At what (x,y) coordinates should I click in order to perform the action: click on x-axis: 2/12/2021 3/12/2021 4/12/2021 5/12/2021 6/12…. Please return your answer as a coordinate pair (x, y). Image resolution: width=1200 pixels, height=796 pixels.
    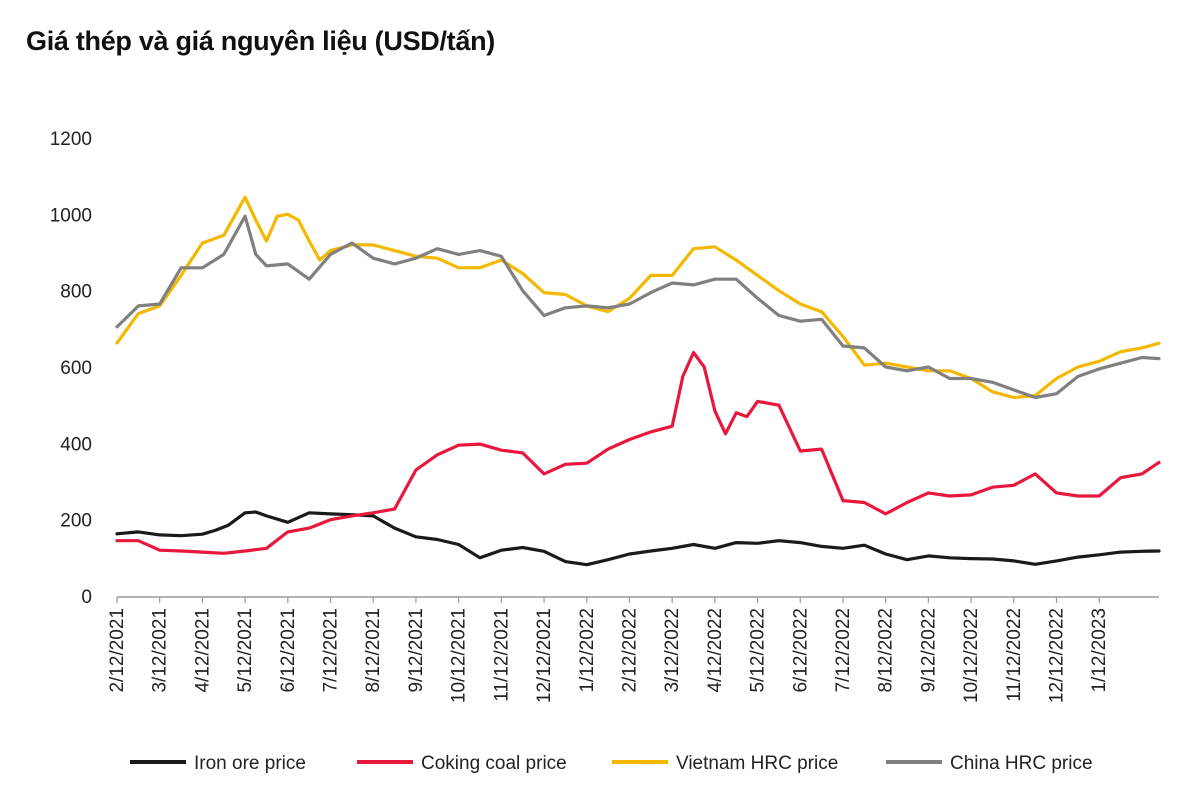
    Looking at the image, I should click on (633, 649).